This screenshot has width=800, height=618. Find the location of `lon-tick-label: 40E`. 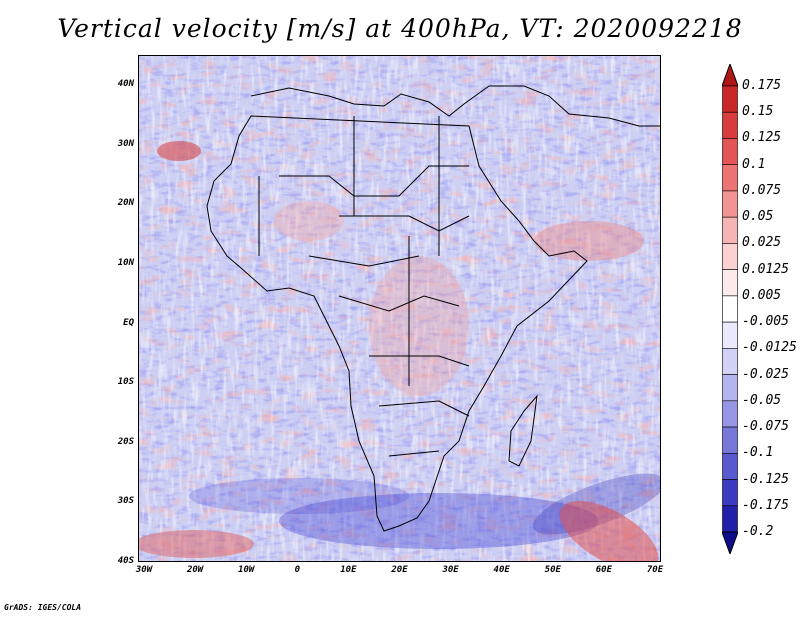

lon-tick-label: 40E is located at coordinates (501, 570).